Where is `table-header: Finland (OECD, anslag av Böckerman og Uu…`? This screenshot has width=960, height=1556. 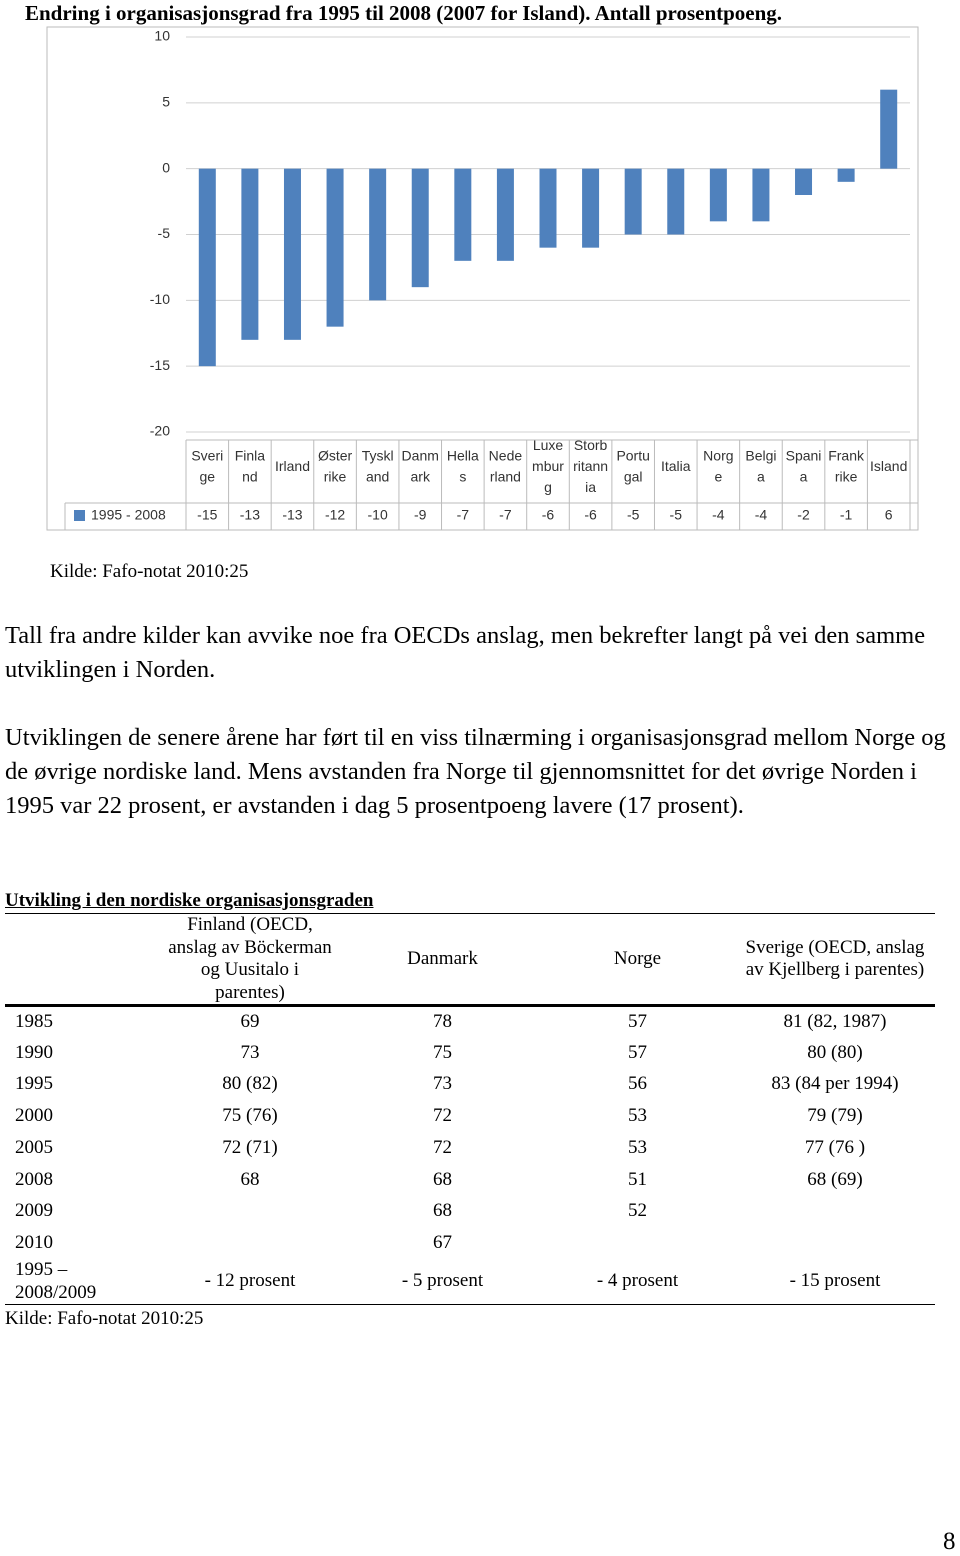 table-header: Finland (OECD, anslag av Böckerman og Uu… is located at coordinates (470, 959).